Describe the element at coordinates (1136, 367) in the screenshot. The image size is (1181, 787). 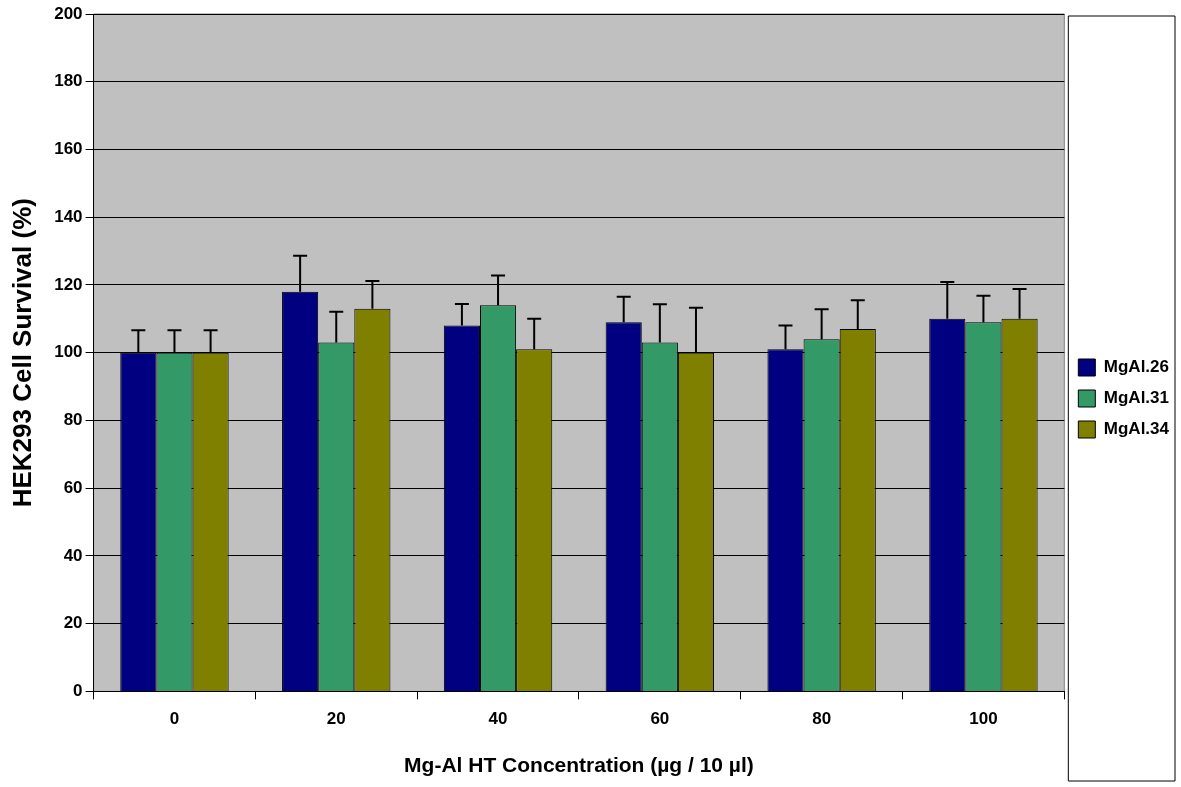
I see `legend-label: MgAl.26` at that location.